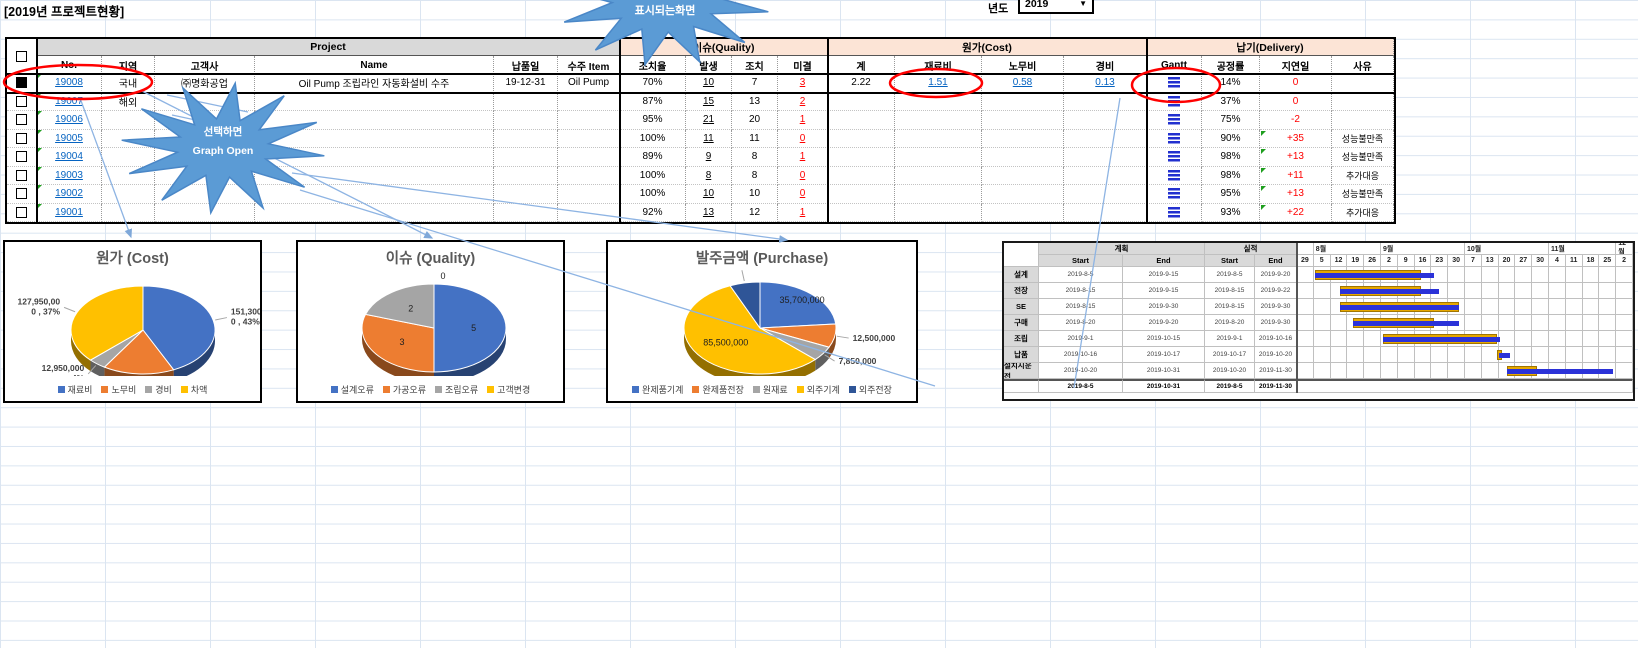 This screenshot has height=648, width=1638. I want to click on year-dropdown: 2019 ▼, so click(1056, 7).